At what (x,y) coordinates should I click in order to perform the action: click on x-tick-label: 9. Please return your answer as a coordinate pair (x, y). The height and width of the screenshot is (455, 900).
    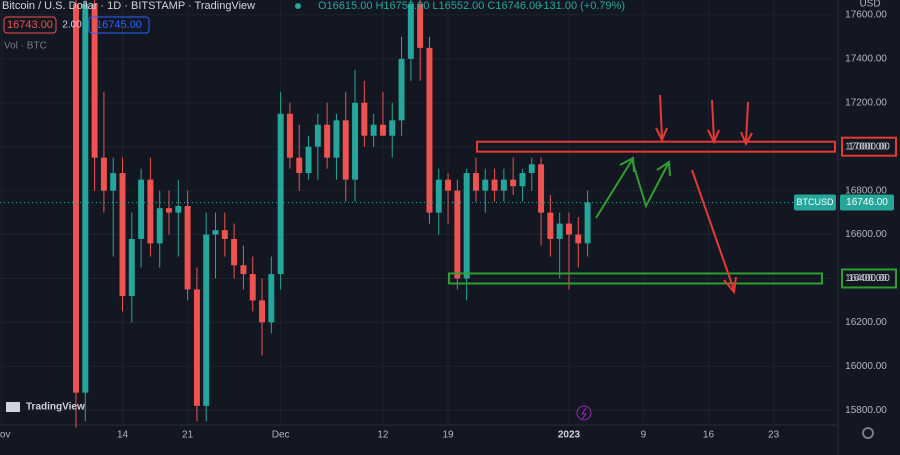
    Looking at the image, I should click on (644, 435).